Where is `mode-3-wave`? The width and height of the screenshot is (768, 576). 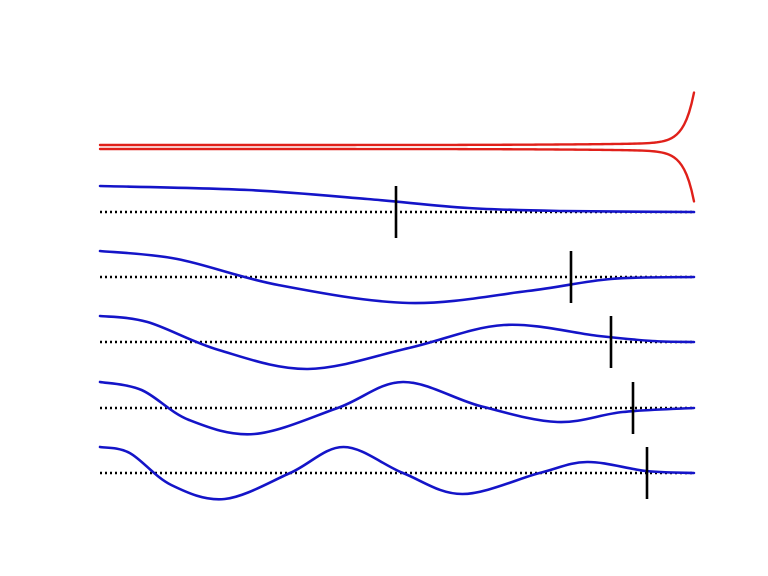
mode-3-wave is located at coordinates (397, 408).